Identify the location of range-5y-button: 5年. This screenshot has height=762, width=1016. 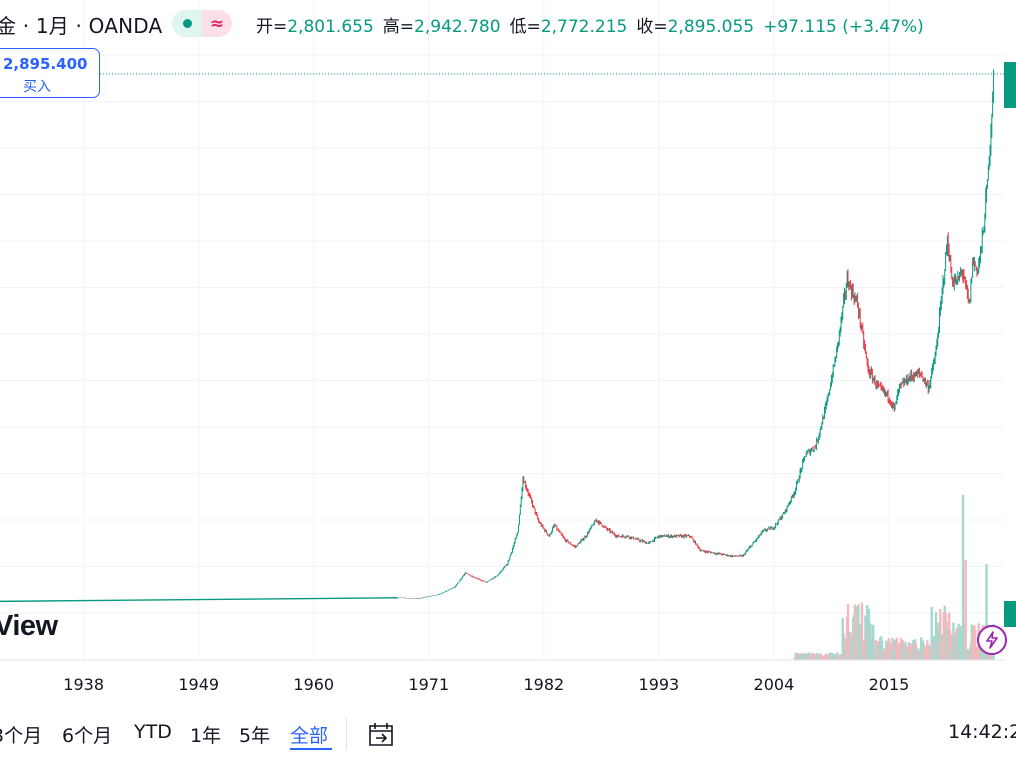
(255, 736).